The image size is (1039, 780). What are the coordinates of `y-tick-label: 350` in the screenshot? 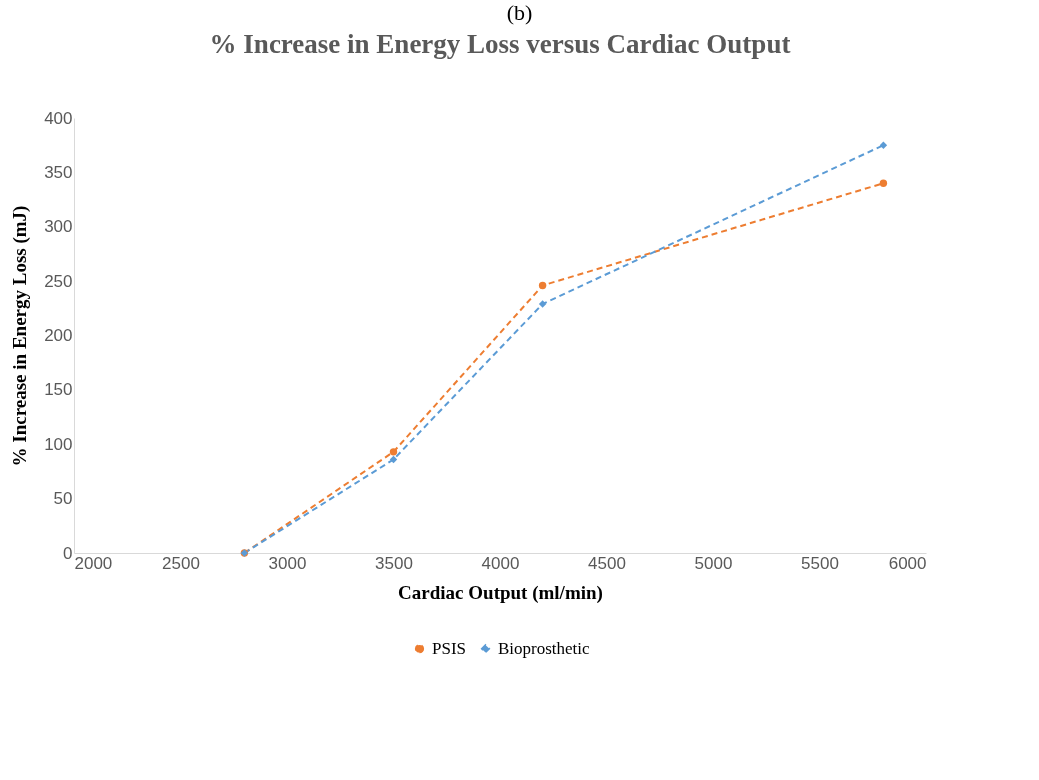 It's located at (58, 172).